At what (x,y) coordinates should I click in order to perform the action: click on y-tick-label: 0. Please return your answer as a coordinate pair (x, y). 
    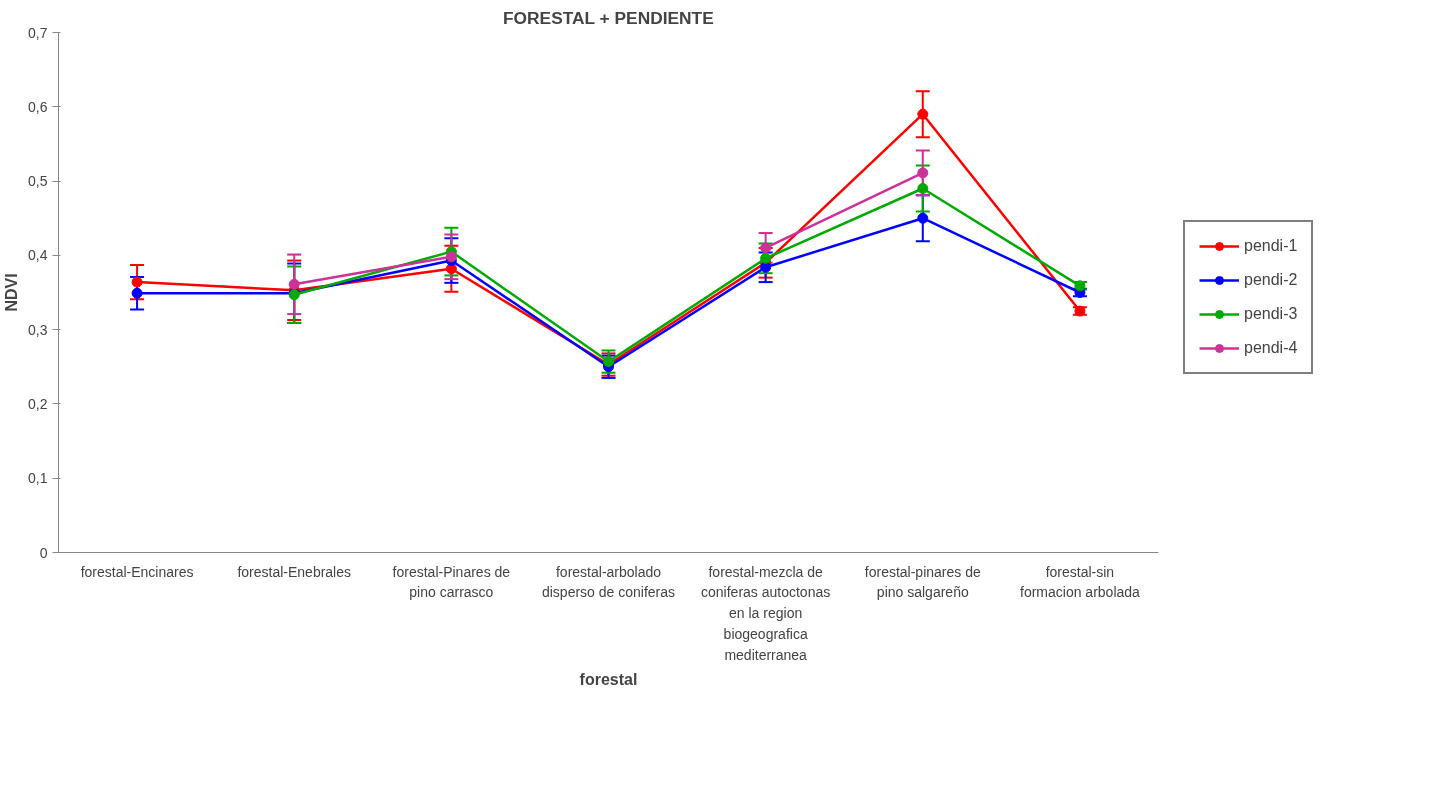
    Looking at the image, I should click on (43, 552).